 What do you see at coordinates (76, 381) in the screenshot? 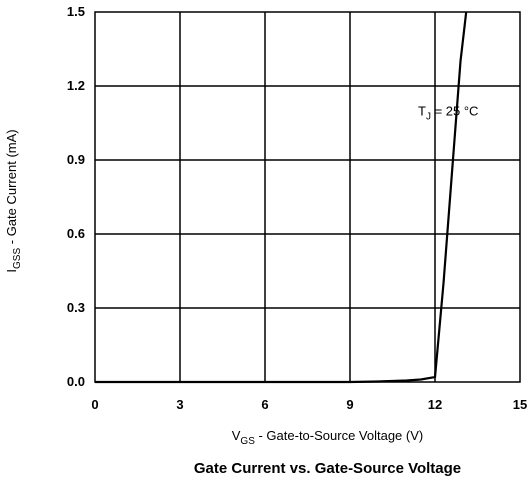
I see `y-tick-label: 0.0` at bounding box center [76, 381].